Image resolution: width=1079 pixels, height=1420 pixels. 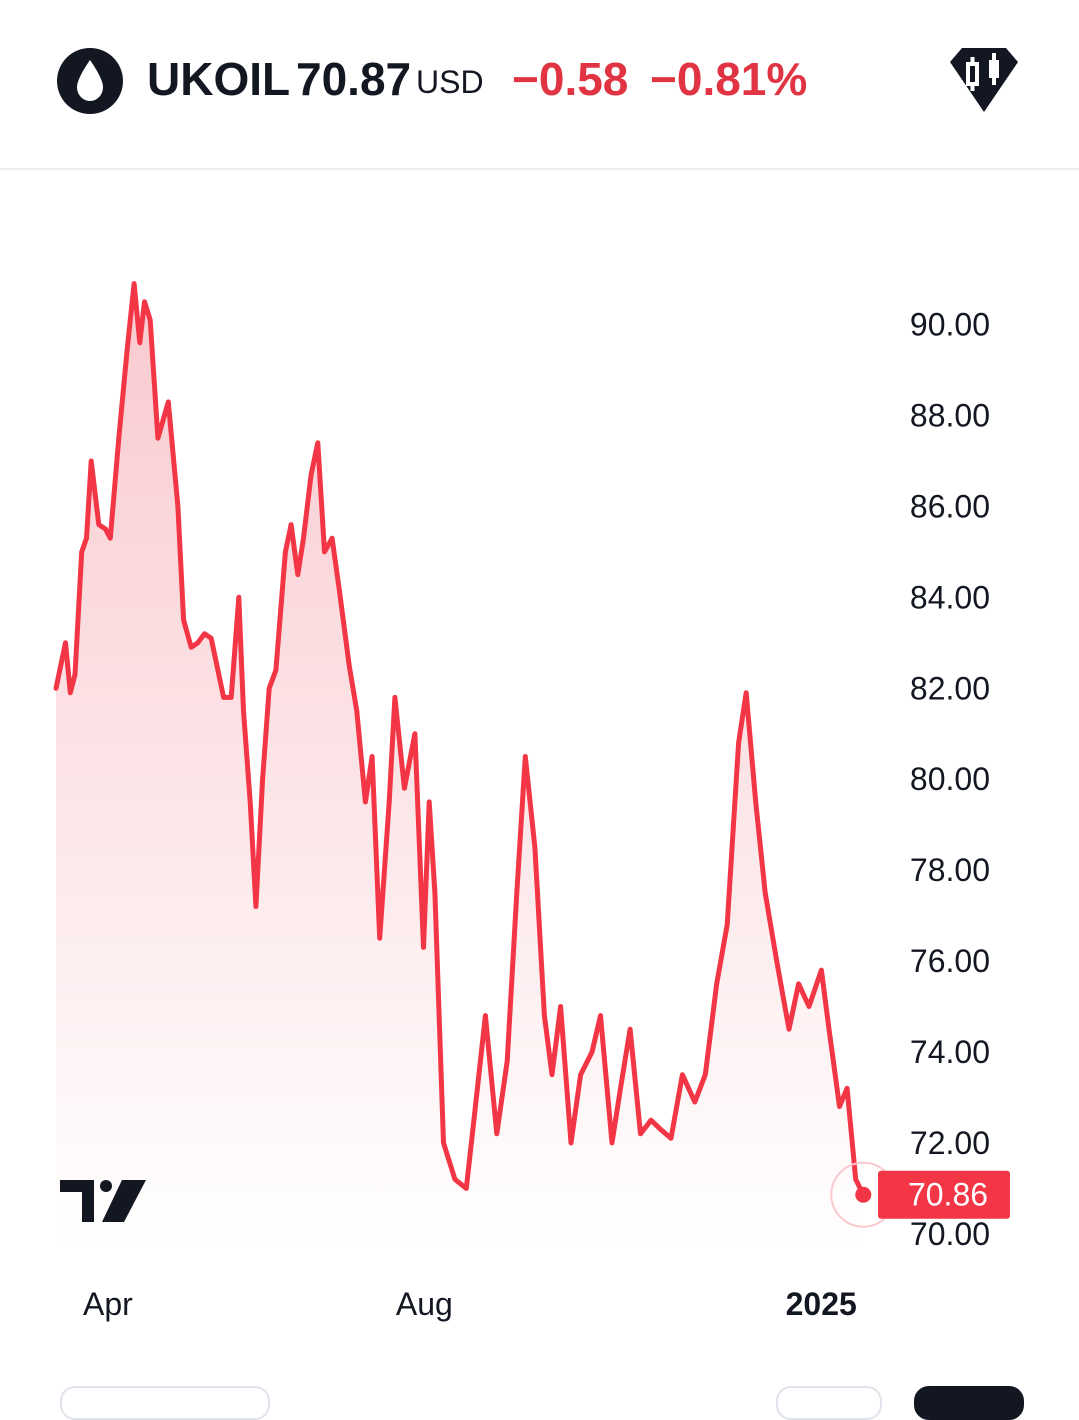 I want to click on x-tick-label: Aug, so click(x=424, y=1304).